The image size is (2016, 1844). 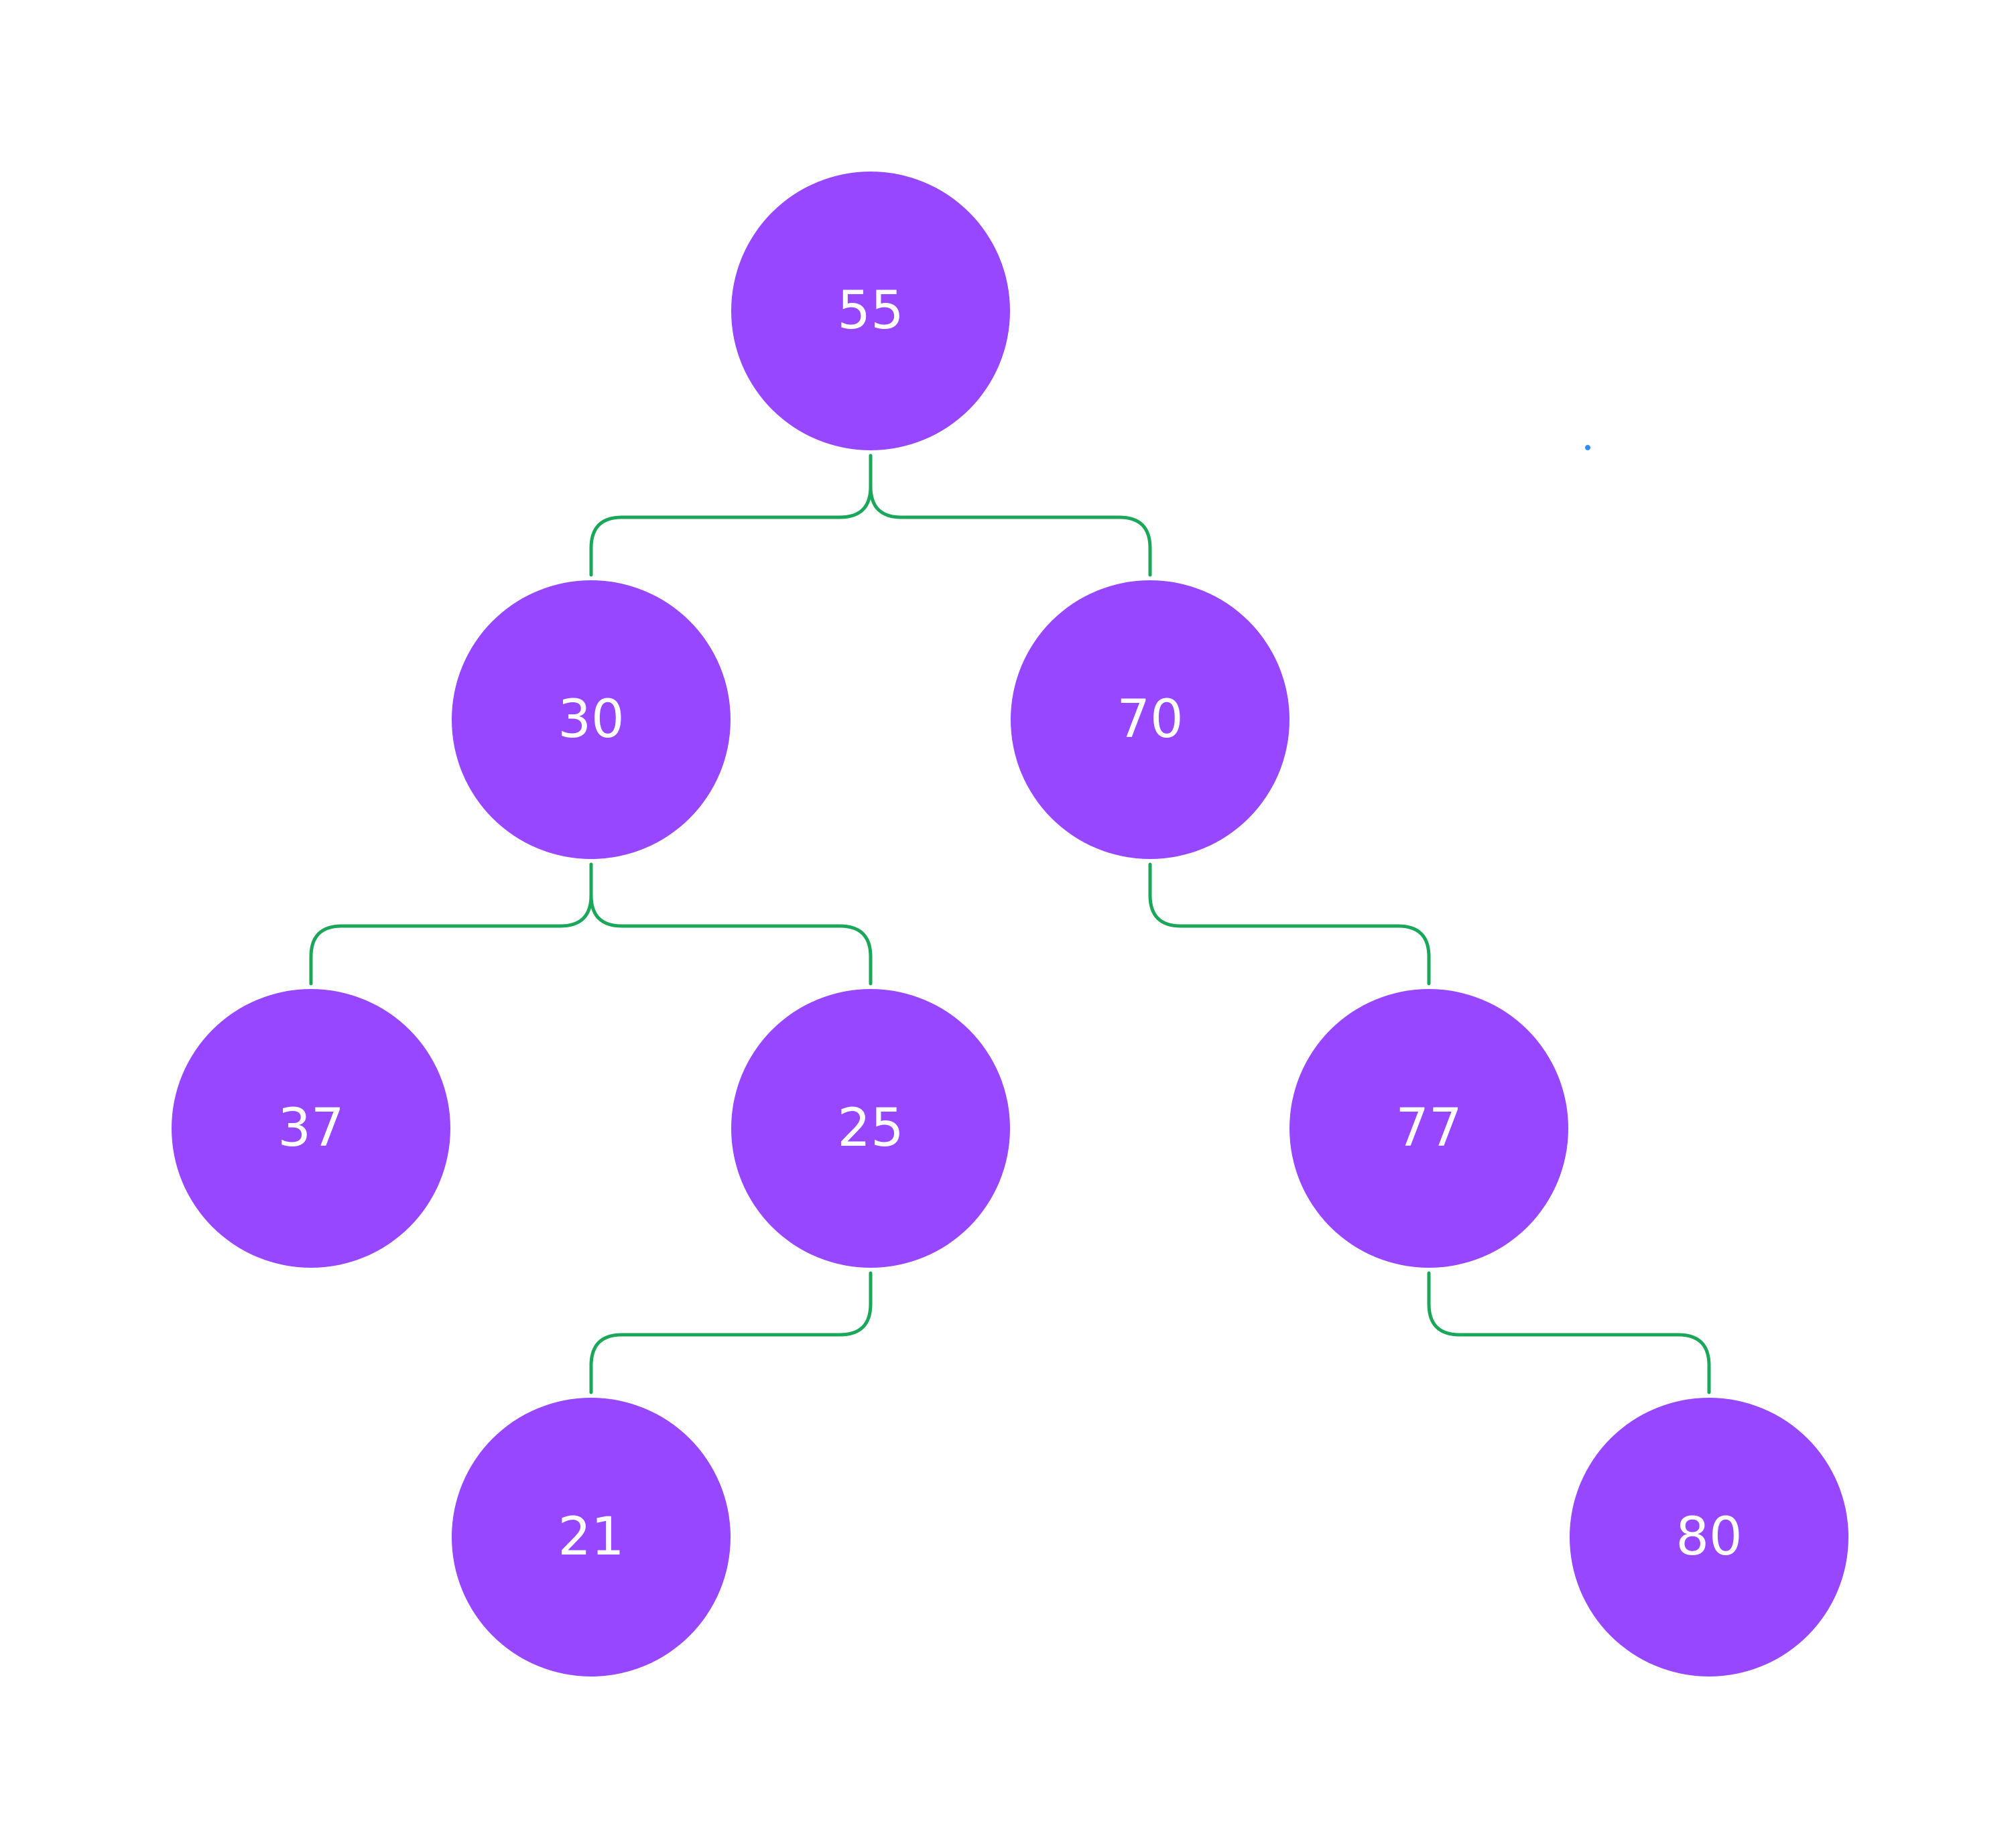 I want to click on edge-n77-n80, so click(x=1569, y=1332).